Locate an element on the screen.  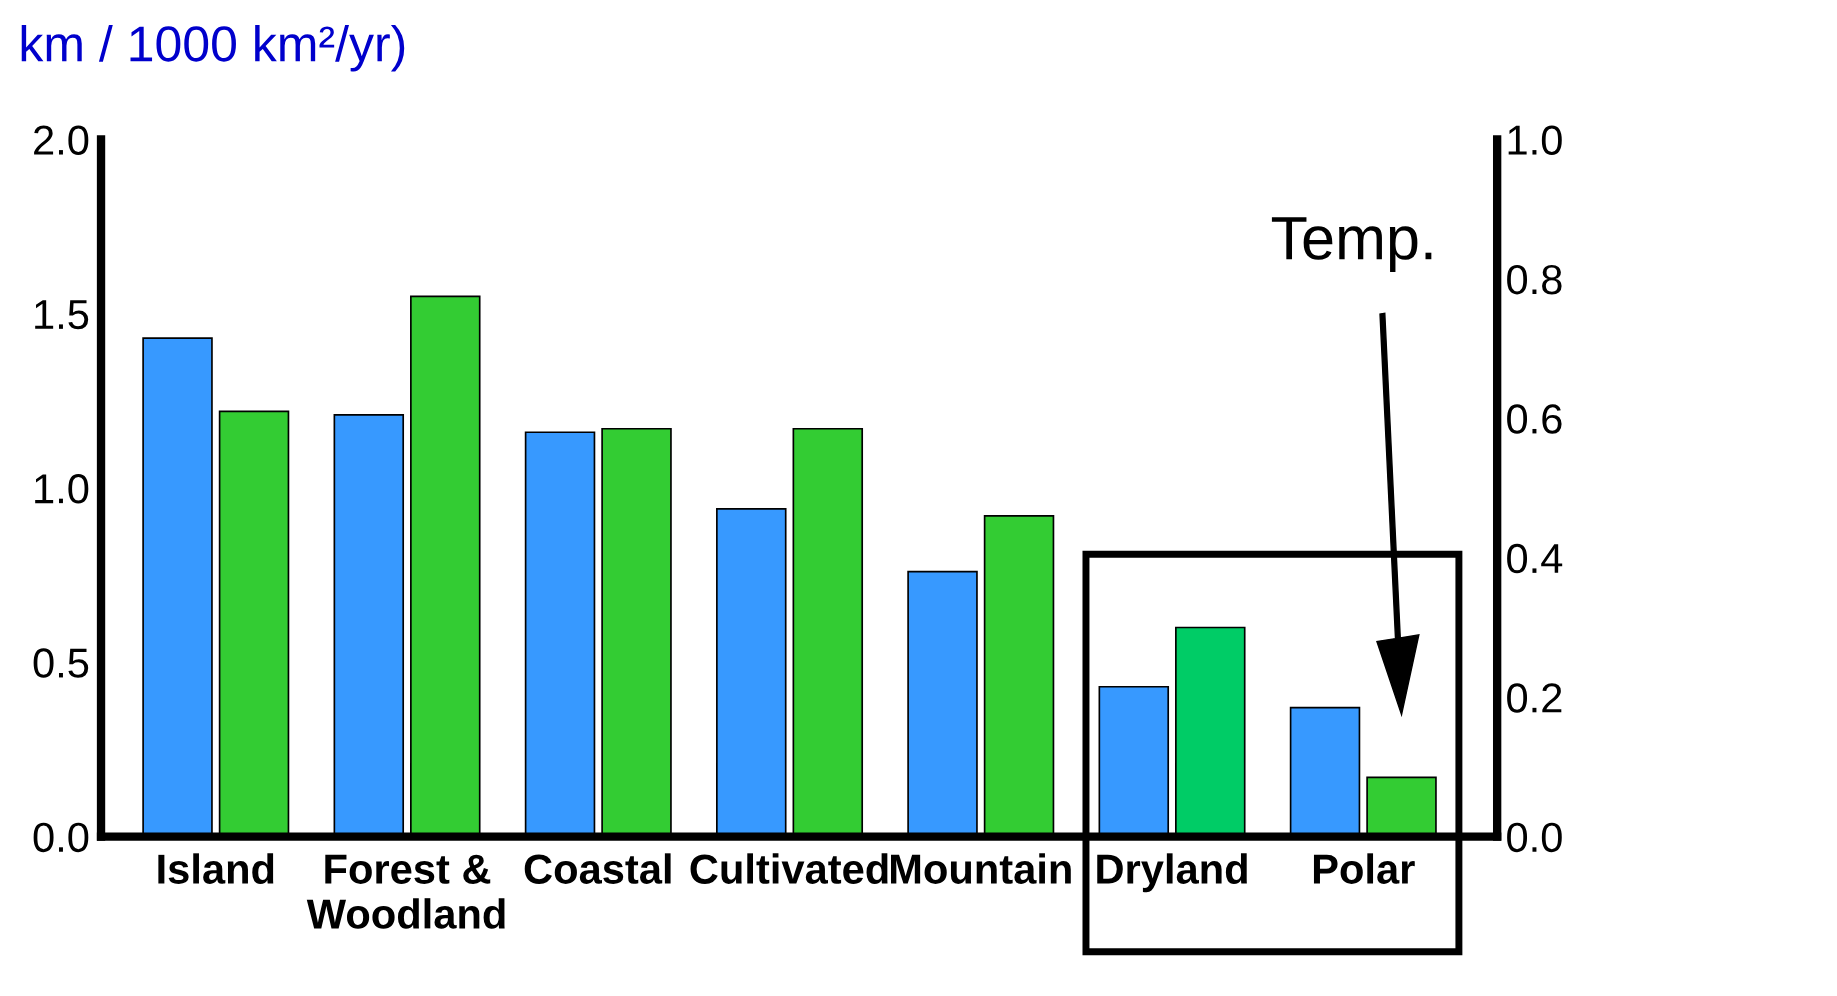
x-tick-label: Forest & Woodland is located at coordinates (405, 891).